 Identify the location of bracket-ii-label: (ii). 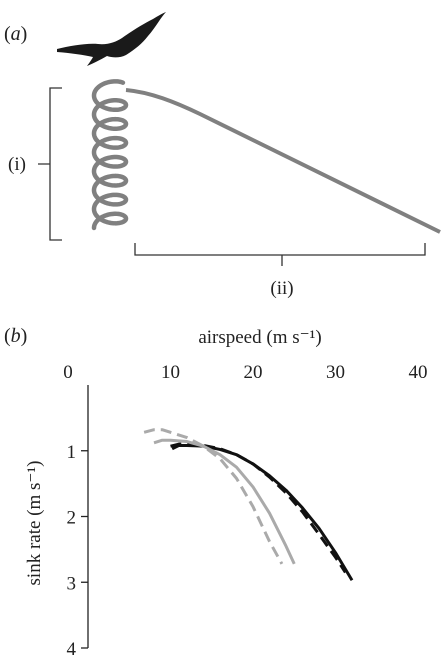
(281, 288).